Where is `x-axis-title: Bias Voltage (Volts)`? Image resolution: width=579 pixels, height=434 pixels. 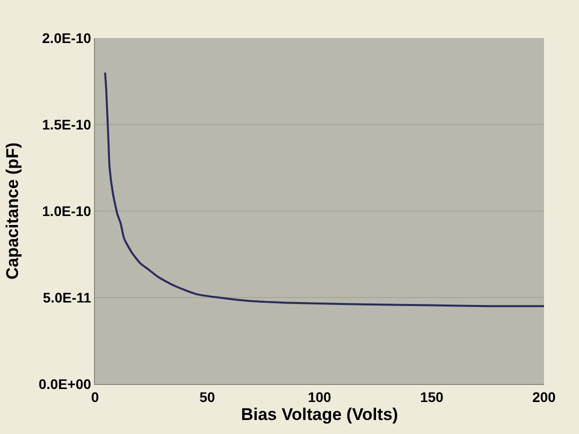
x-axis-title: Bias Voltage (Volts) is located at coordinates (319, 414).